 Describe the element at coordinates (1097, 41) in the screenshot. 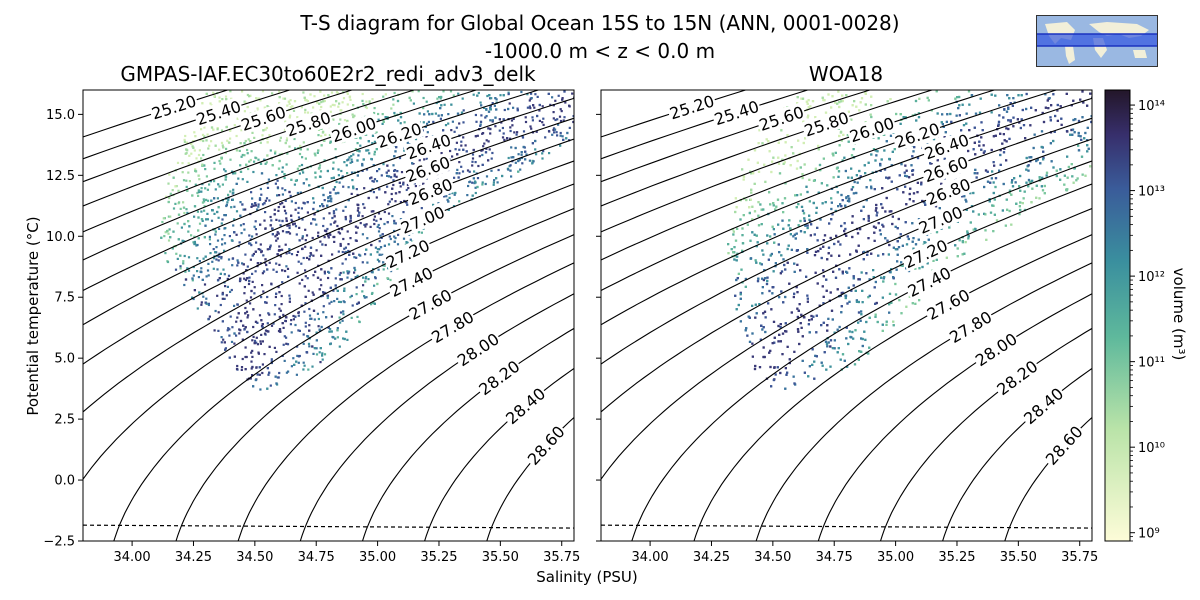

I see `world-map-icon` at that location.